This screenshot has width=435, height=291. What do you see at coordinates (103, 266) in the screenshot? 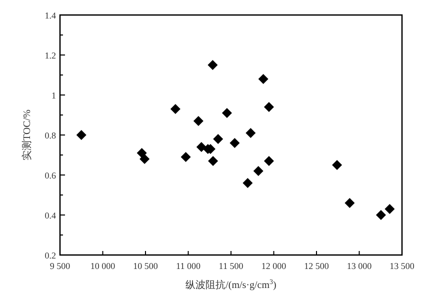
I see `x-tick-label: 10 000` at bounding box center [103, 266].